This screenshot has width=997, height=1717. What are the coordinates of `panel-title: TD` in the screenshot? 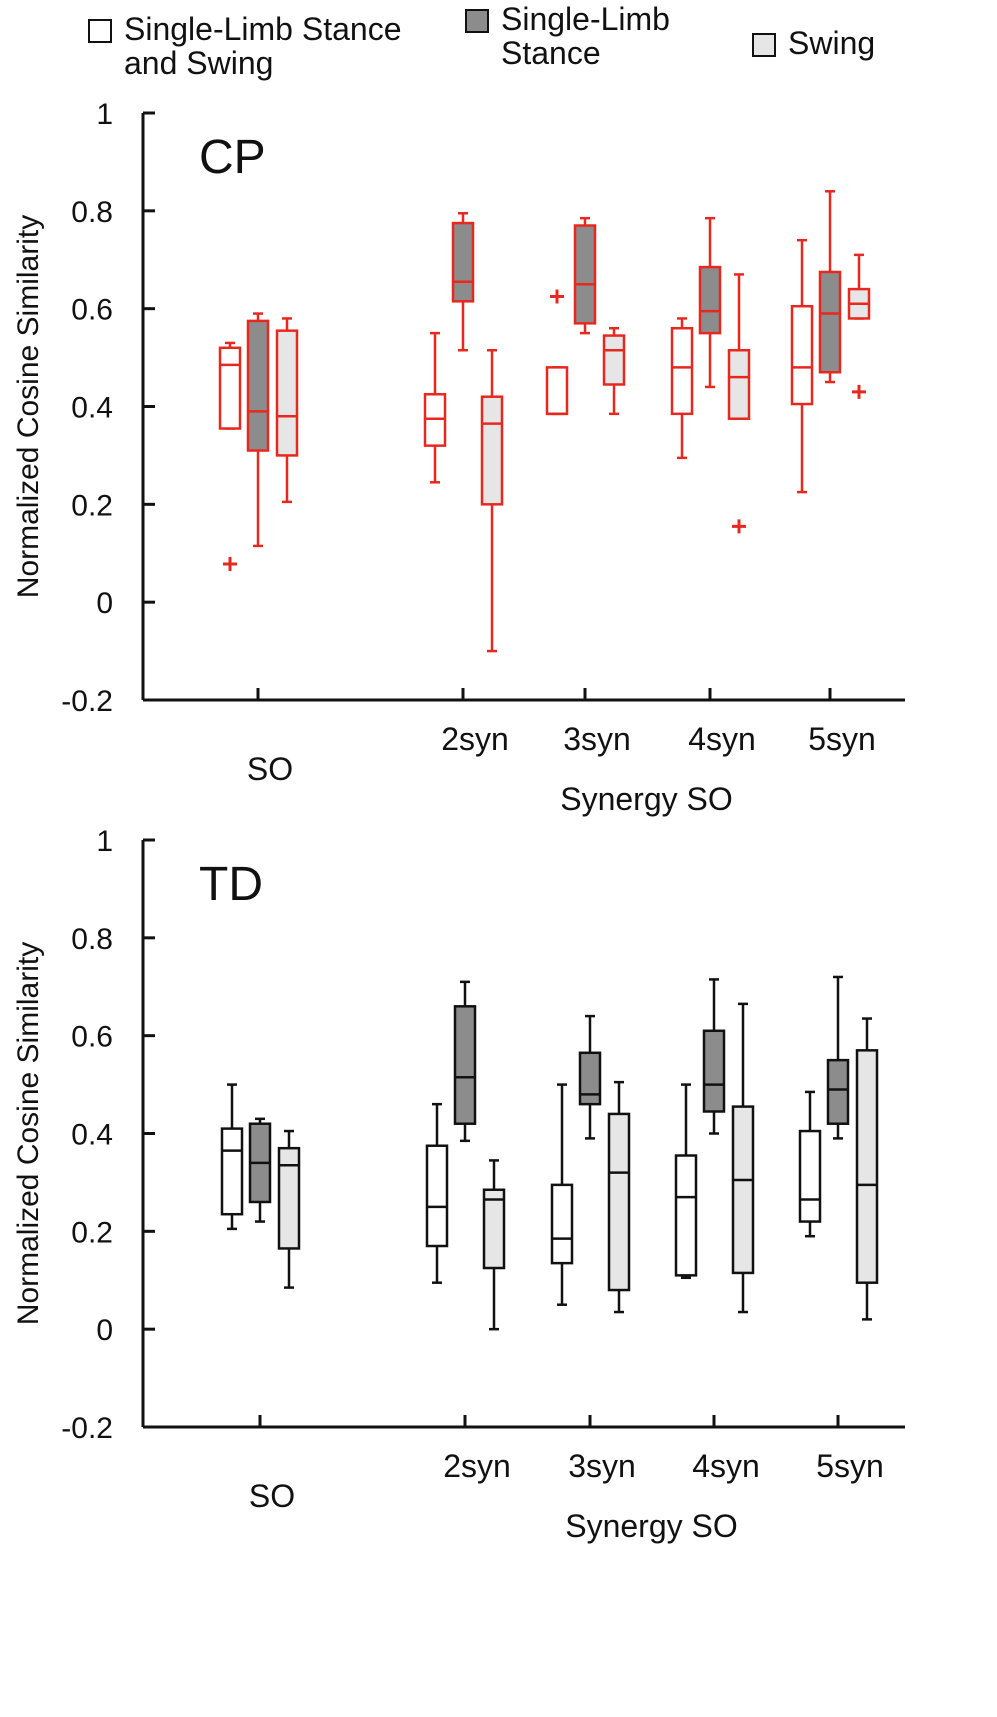 It's located at (231, 884).